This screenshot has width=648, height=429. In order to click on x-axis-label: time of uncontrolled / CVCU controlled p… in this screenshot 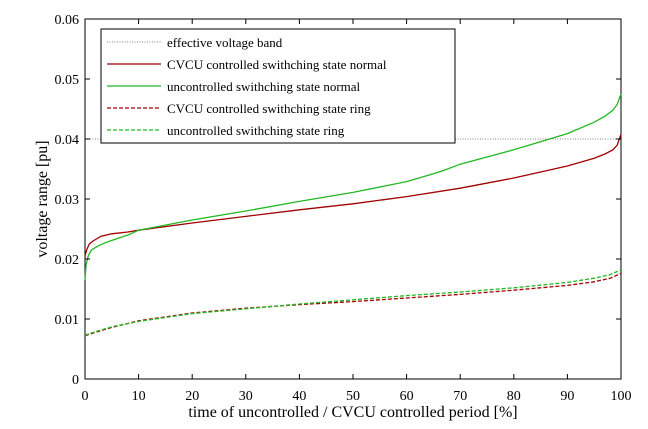, I will do `click(352, 412)`.